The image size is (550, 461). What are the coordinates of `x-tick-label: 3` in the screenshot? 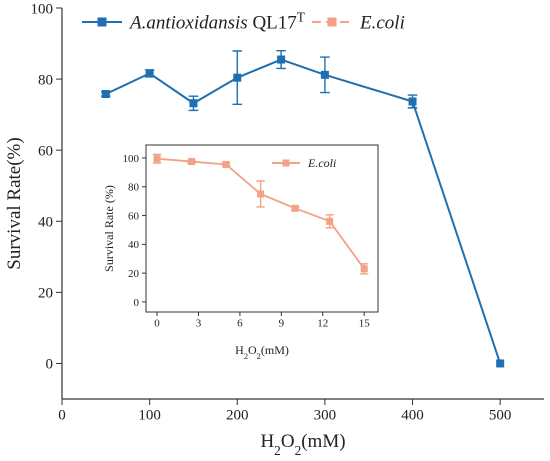 It's located at (199, 323).